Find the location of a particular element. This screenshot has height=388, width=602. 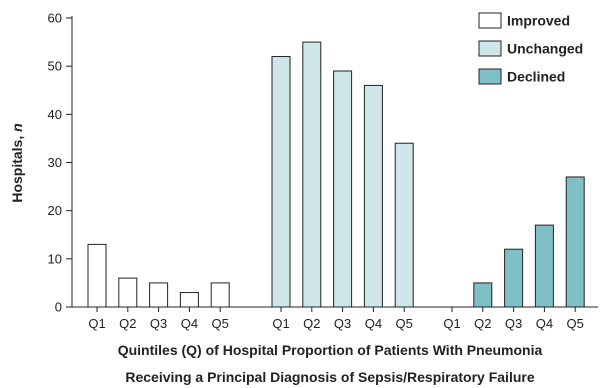

bar-improved-q4 is located at coordinates (189, 300).